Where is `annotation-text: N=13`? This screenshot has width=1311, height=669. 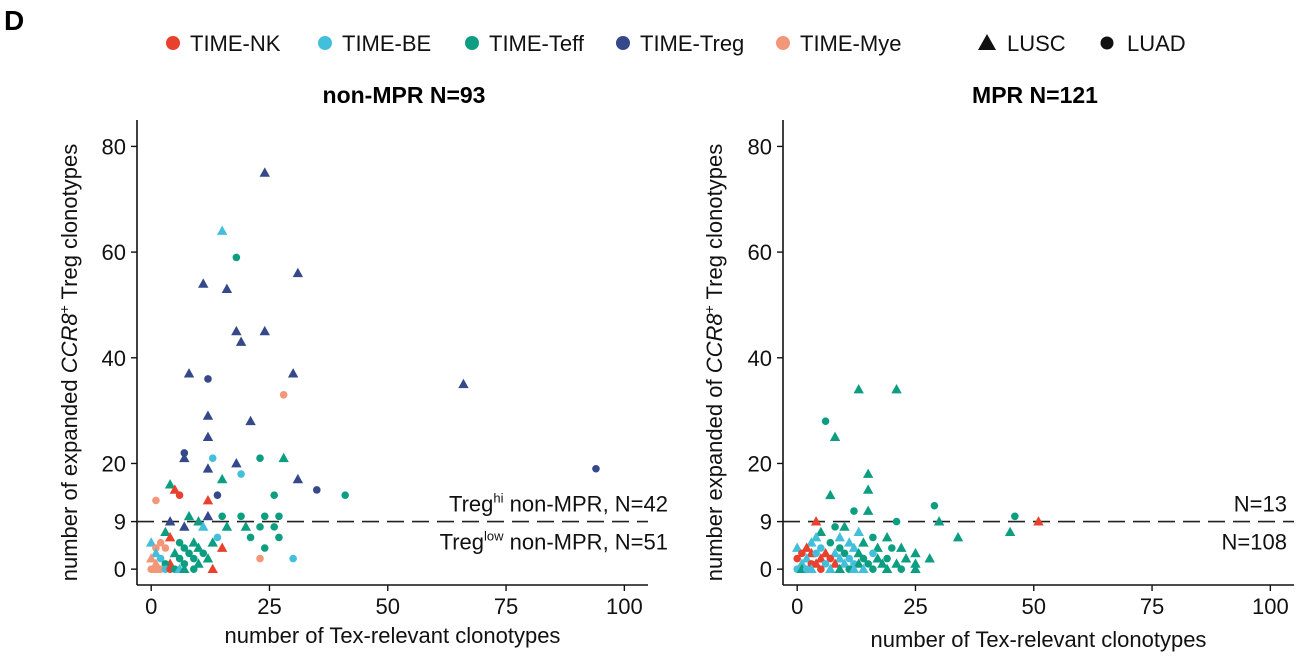
annotation-text: N=13 is located at coordinates (1260, 504).